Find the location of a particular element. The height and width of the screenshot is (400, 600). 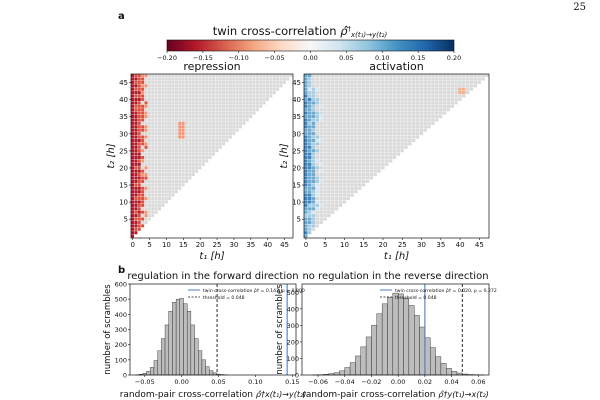

panel-b-label: b is located at coordinates (122, 270).